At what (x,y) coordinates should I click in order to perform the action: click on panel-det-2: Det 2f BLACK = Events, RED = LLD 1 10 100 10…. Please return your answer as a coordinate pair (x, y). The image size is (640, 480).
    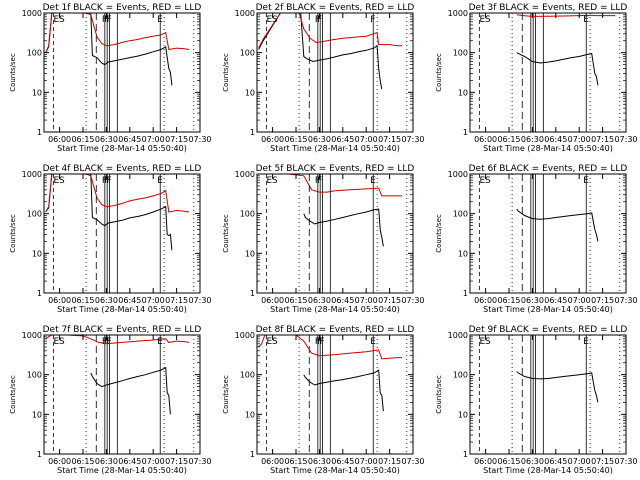
    Looking at the image, I should click on (323, 78).